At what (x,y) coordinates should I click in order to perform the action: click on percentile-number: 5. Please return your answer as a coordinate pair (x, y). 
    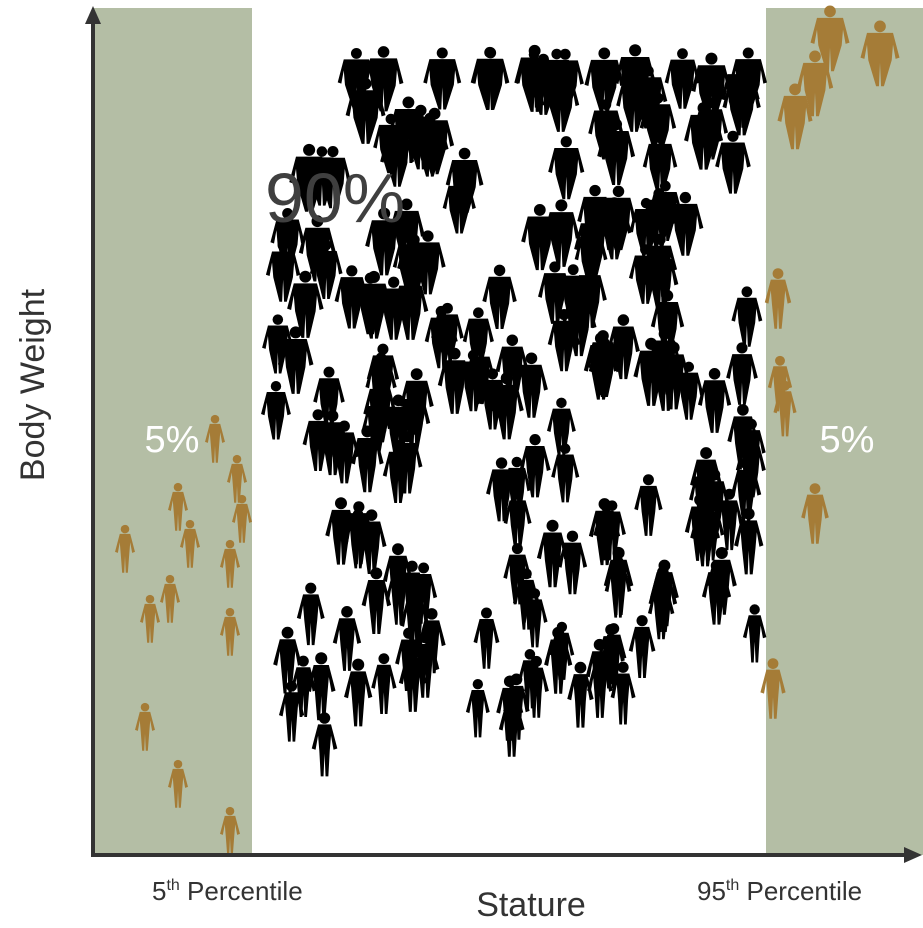
    Looking at the image, I should click on (159, 891).